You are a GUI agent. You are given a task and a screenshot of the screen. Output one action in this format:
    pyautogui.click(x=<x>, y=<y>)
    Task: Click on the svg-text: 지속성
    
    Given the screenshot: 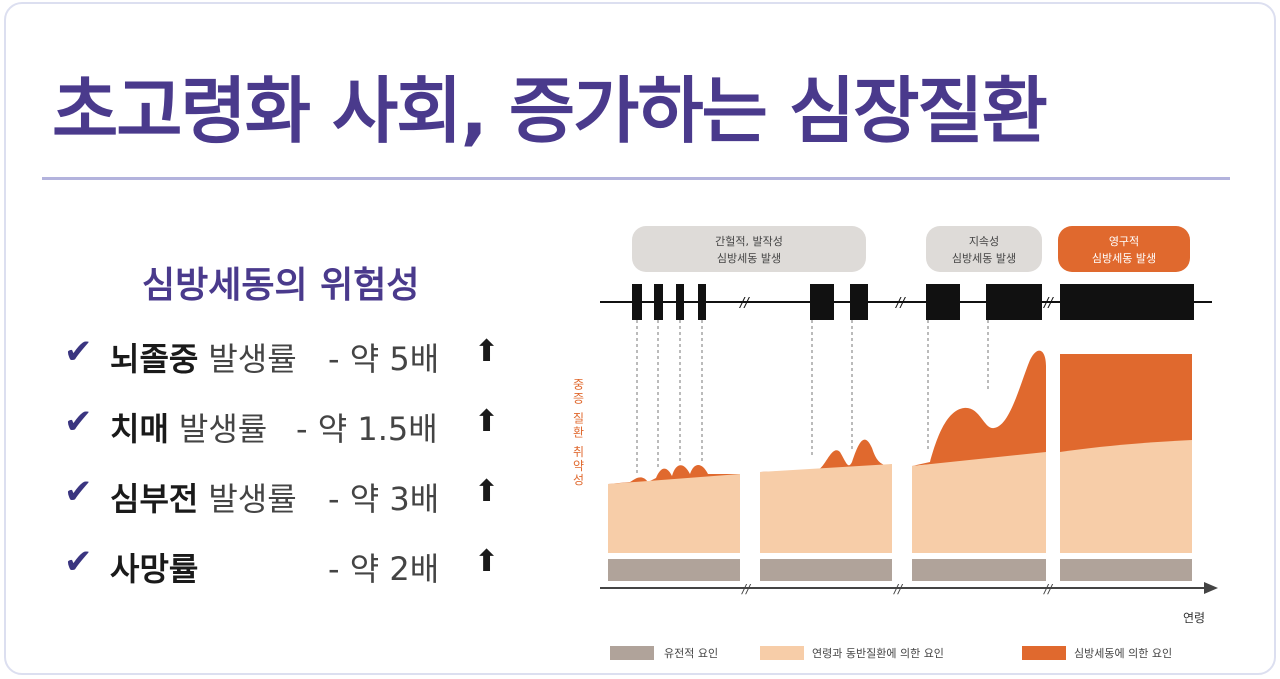 What is the action you would take?
    pyautogui.click(x=984, y=241)
    